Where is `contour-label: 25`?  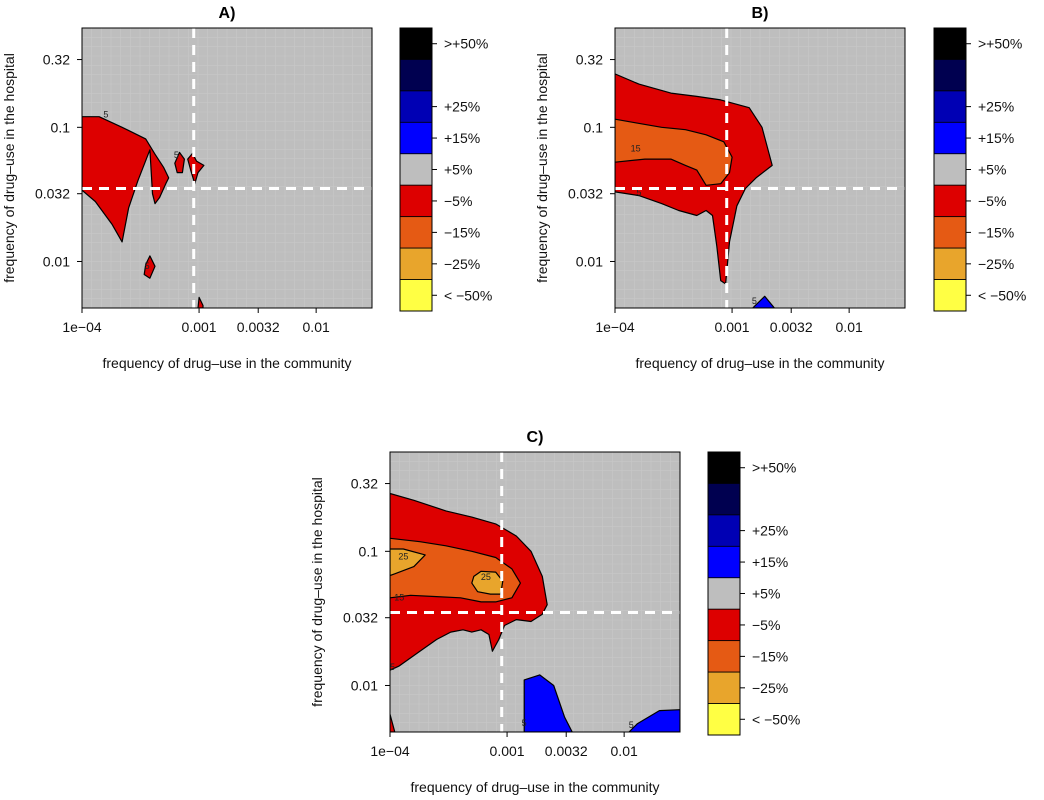 contour-label: 25 is located at coordinates (403, 556).